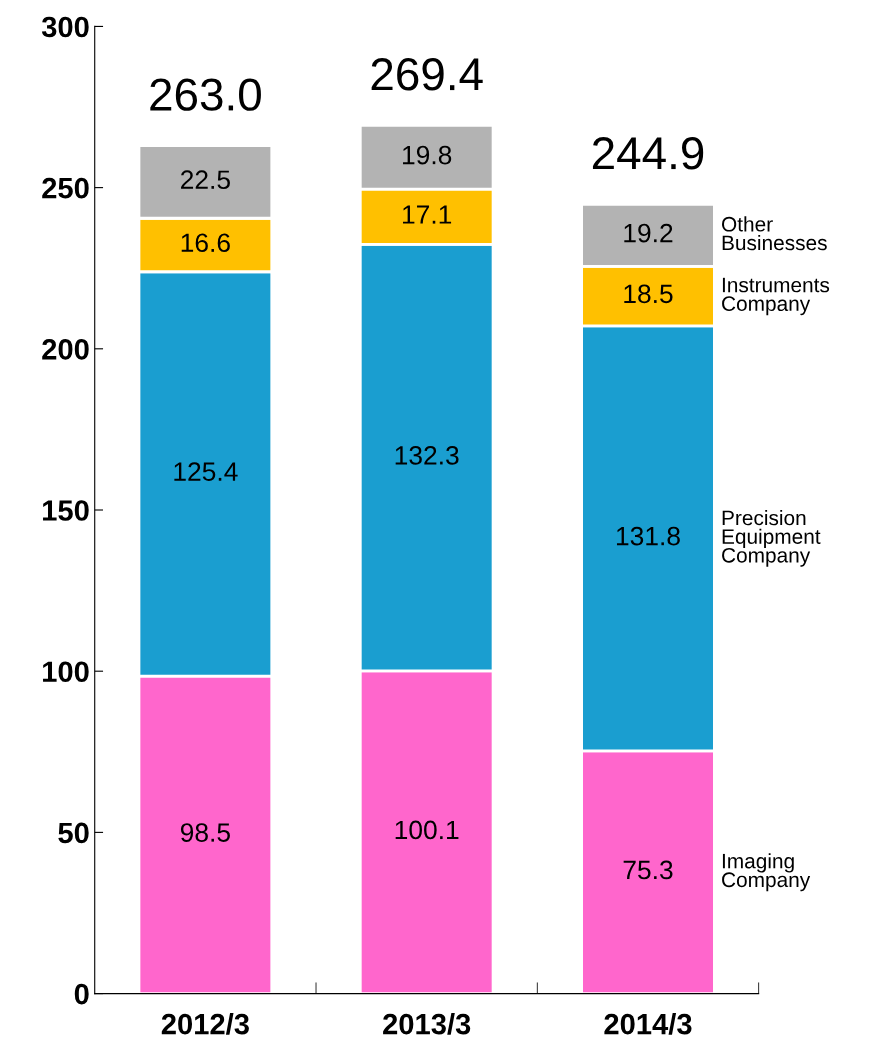 The width and height of the screenshot is (869, 1057). Describe the element at coordinates (648, 536) in the screenshot. I see `data-label: 131.8` at that location.